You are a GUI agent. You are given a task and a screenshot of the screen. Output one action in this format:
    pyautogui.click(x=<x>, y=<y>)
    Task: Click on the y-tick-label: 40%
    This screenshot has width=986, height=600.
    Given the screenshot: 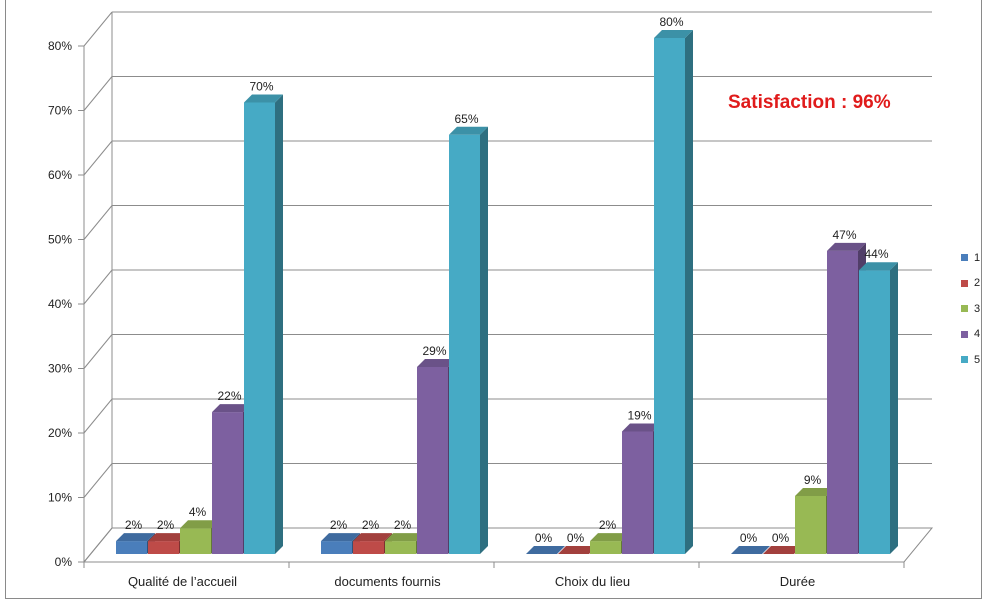 What is the action you would take?
    pyautogui.click(x=60, y=304)
    